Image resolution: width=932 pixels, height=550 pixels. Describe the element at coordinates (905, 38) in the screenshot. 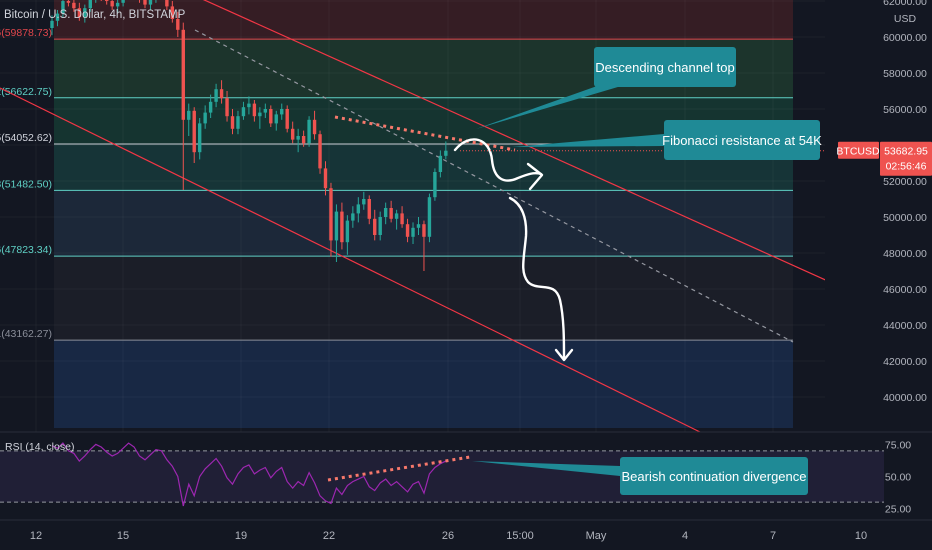

I see `price-tick: 60000.00` at that location.